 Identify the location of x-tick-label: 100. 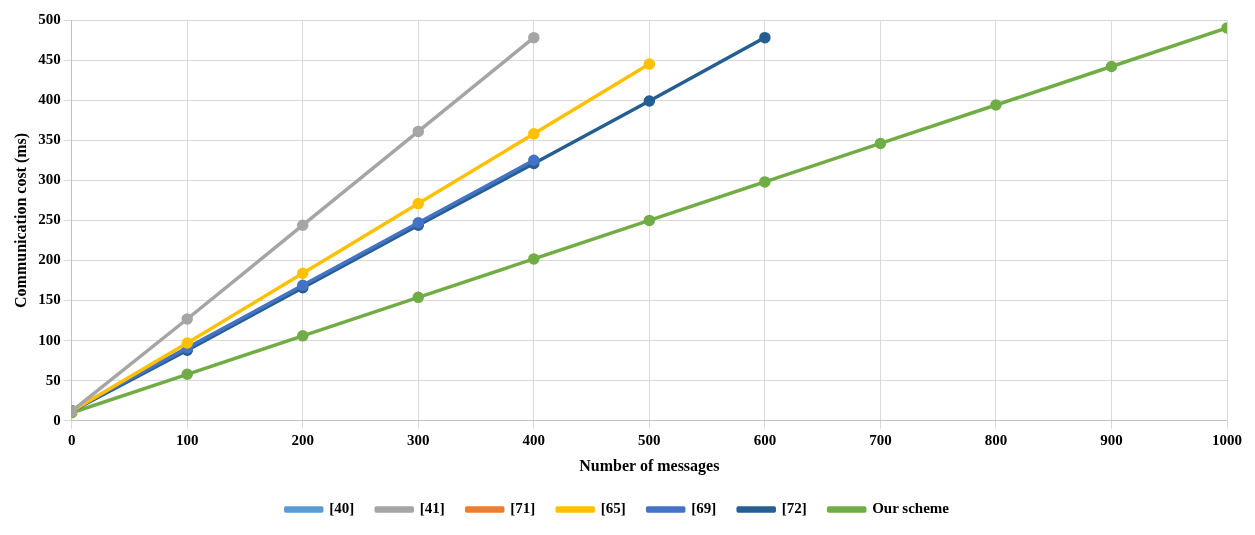
(187, 439).